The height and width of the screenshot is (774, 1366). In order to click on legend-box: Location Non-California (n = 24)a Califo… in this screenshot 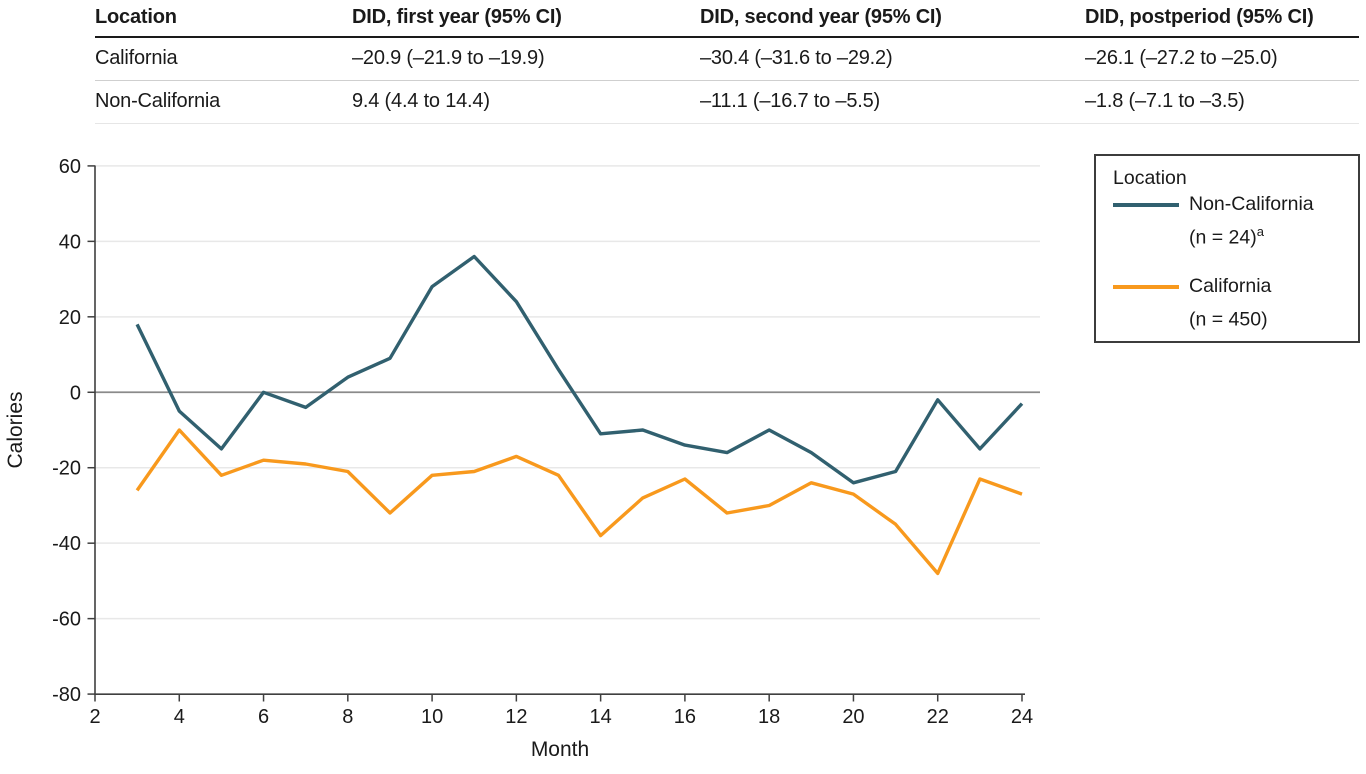, I will do `click(1227, 248)`.